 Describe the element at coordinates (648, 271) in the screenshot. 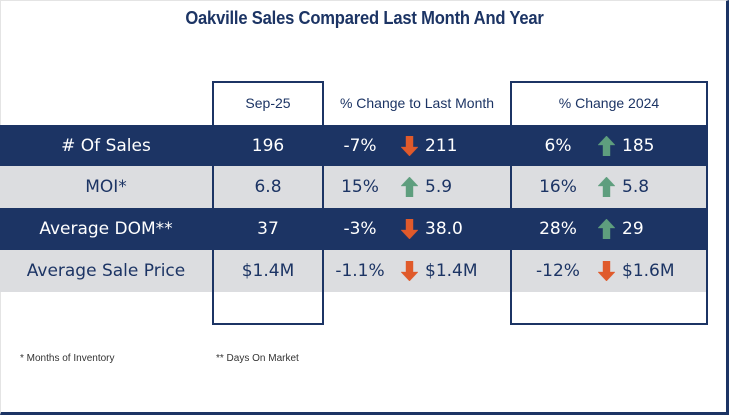

I see `last-year-value: $1.6M` at that location.